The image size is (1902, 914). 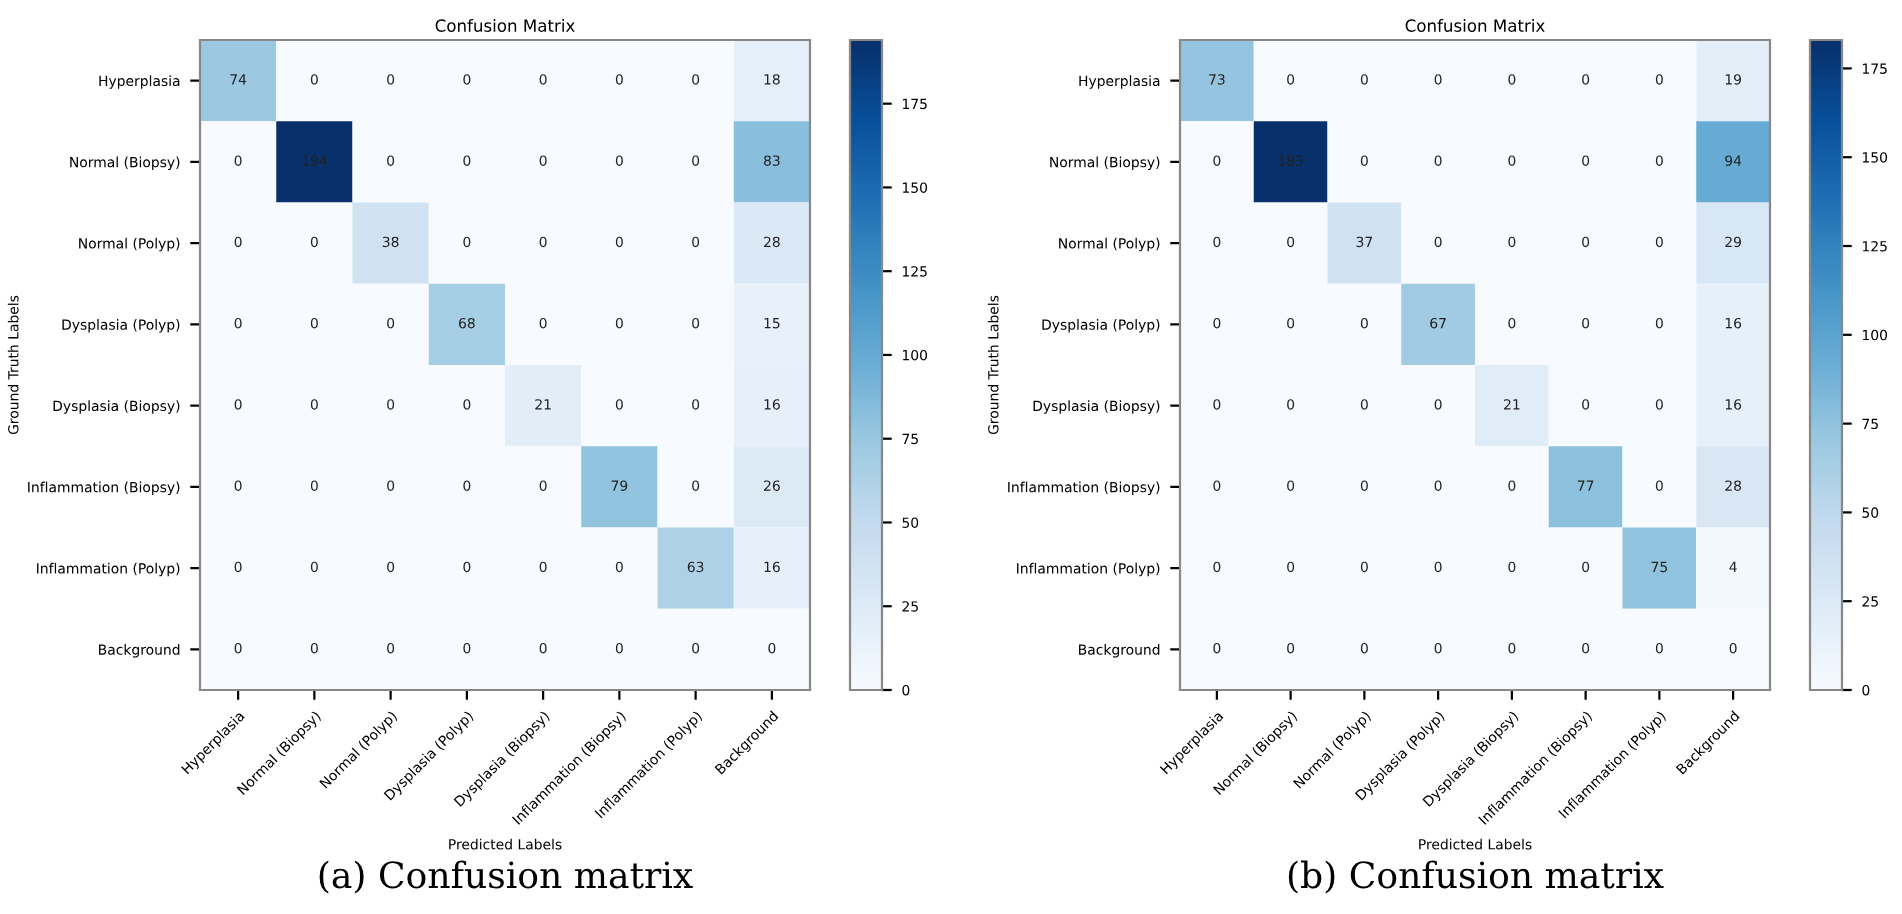 I want to click on text: (b) Confusion matrix, so click(x=1476, y=877).